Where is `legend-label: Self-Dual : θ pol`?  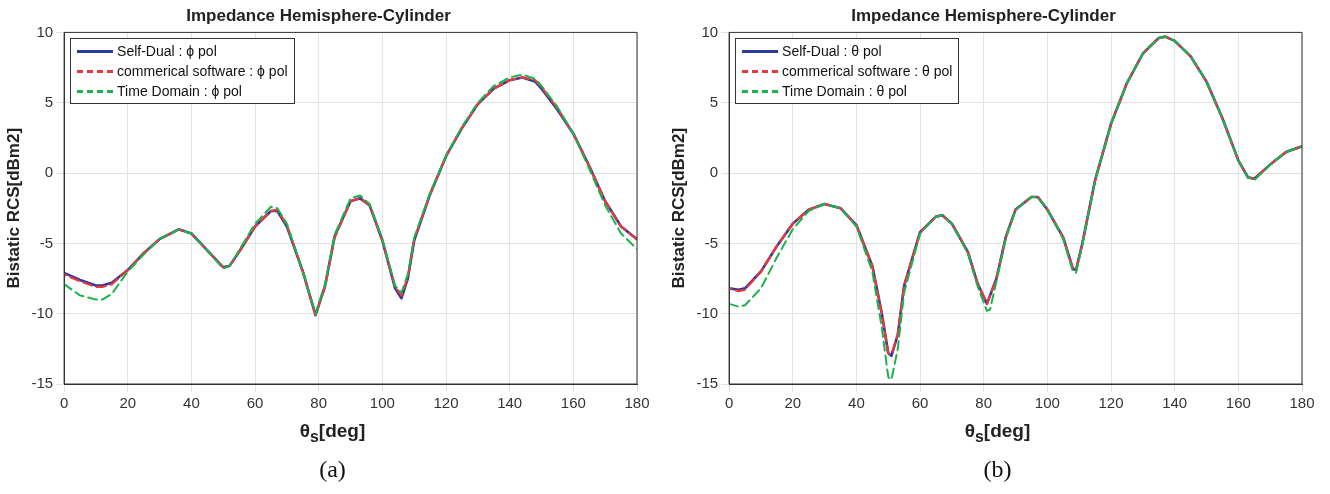
legend-label: Self-Dual : θ pol is located at coordinates (832, 51).